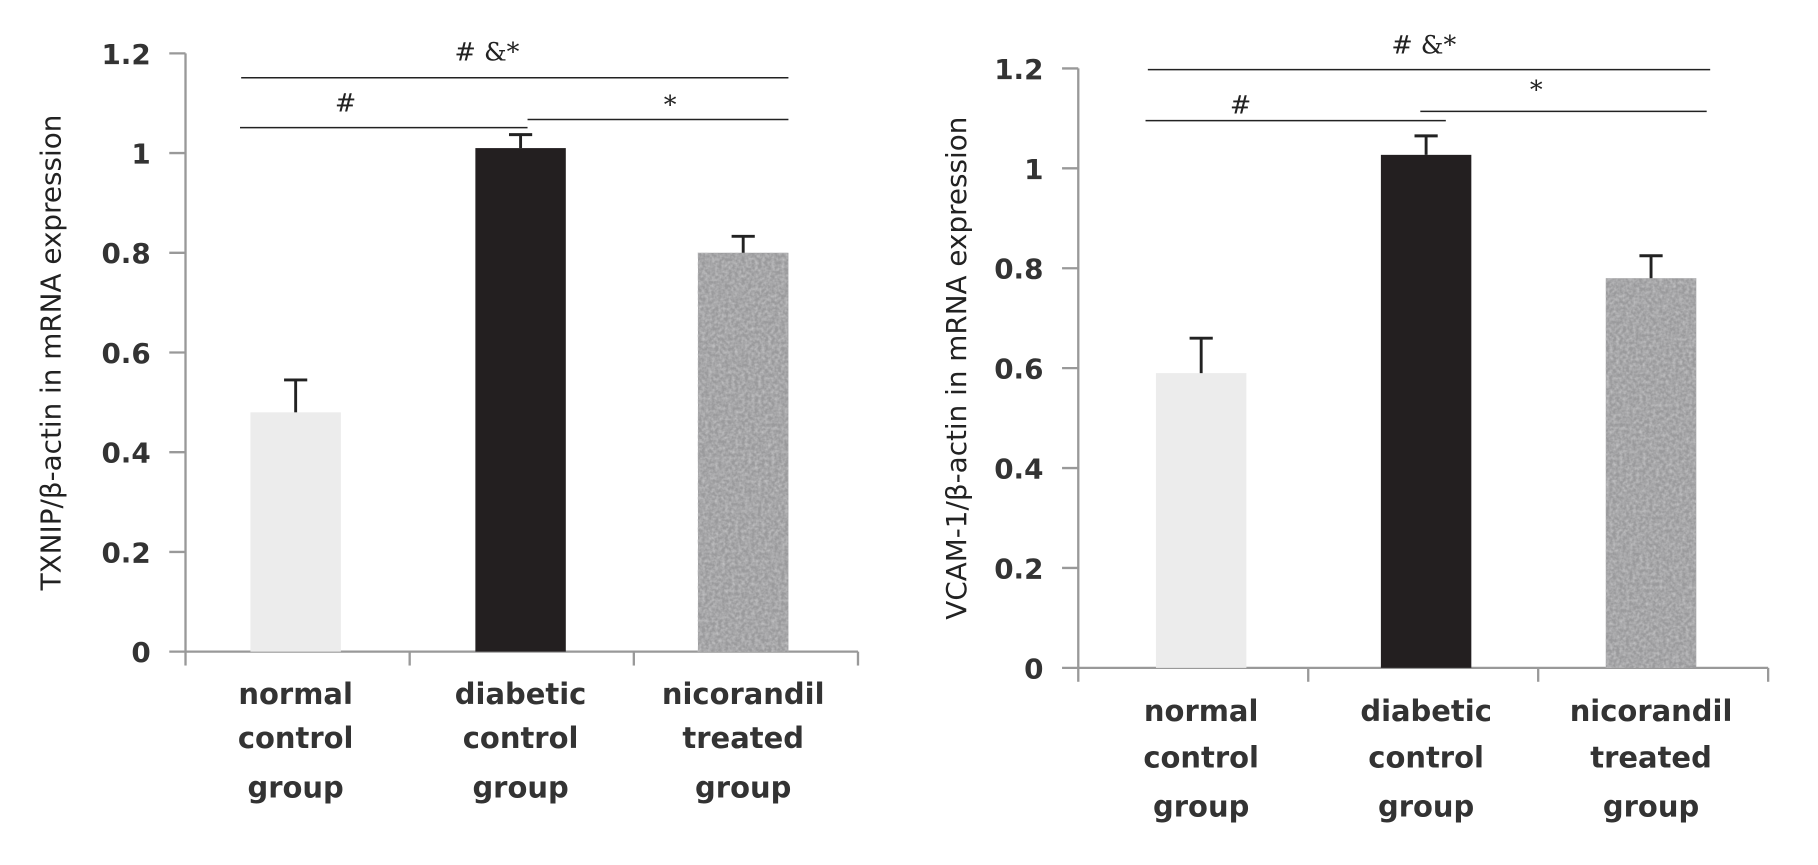 The width and height of the screenshot is (1818, 865). What do you see at coordinates (50, 353) in the screenshot?
I see `y-axis-label: TXNIP/β-actin in mRNA expression` at bounding box center [50, 353].